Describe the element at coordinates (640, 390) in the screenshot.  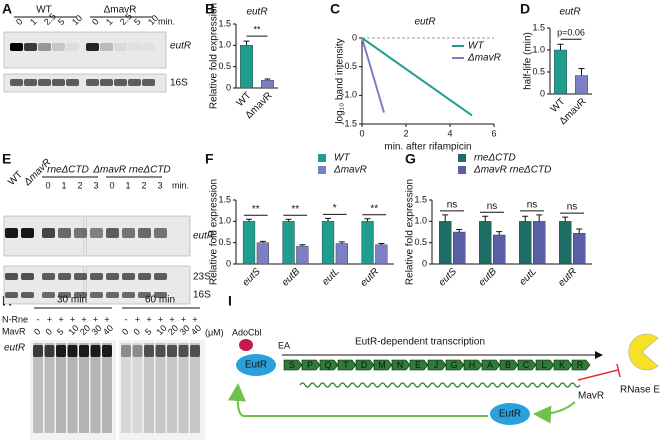
I see `rnase-label: RNase E` at that location.